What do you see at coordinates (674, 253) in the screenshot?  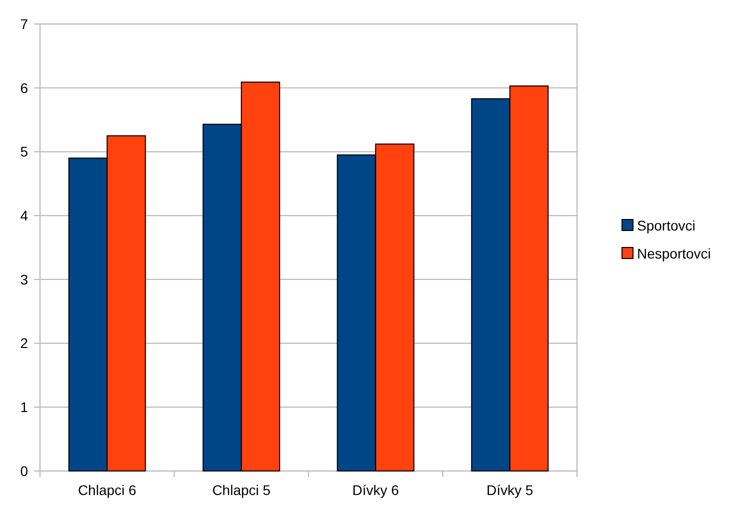 I see `legend-label: Nesportovci` at bounding box center [674, 253].